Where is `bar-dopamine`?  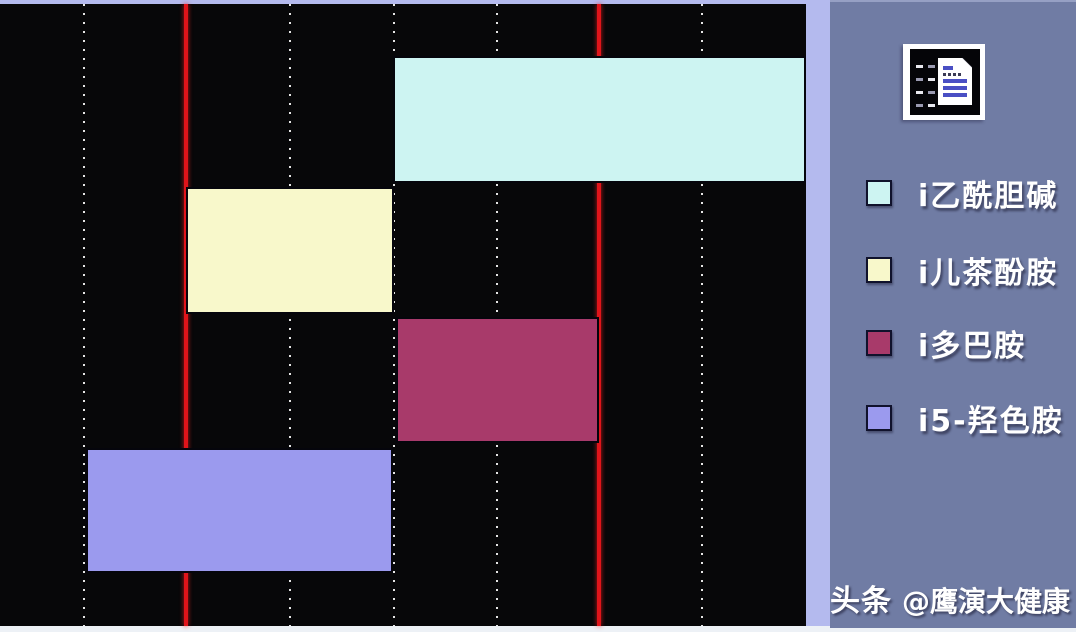
bar-dopamine is located at coordinates (497, 380).